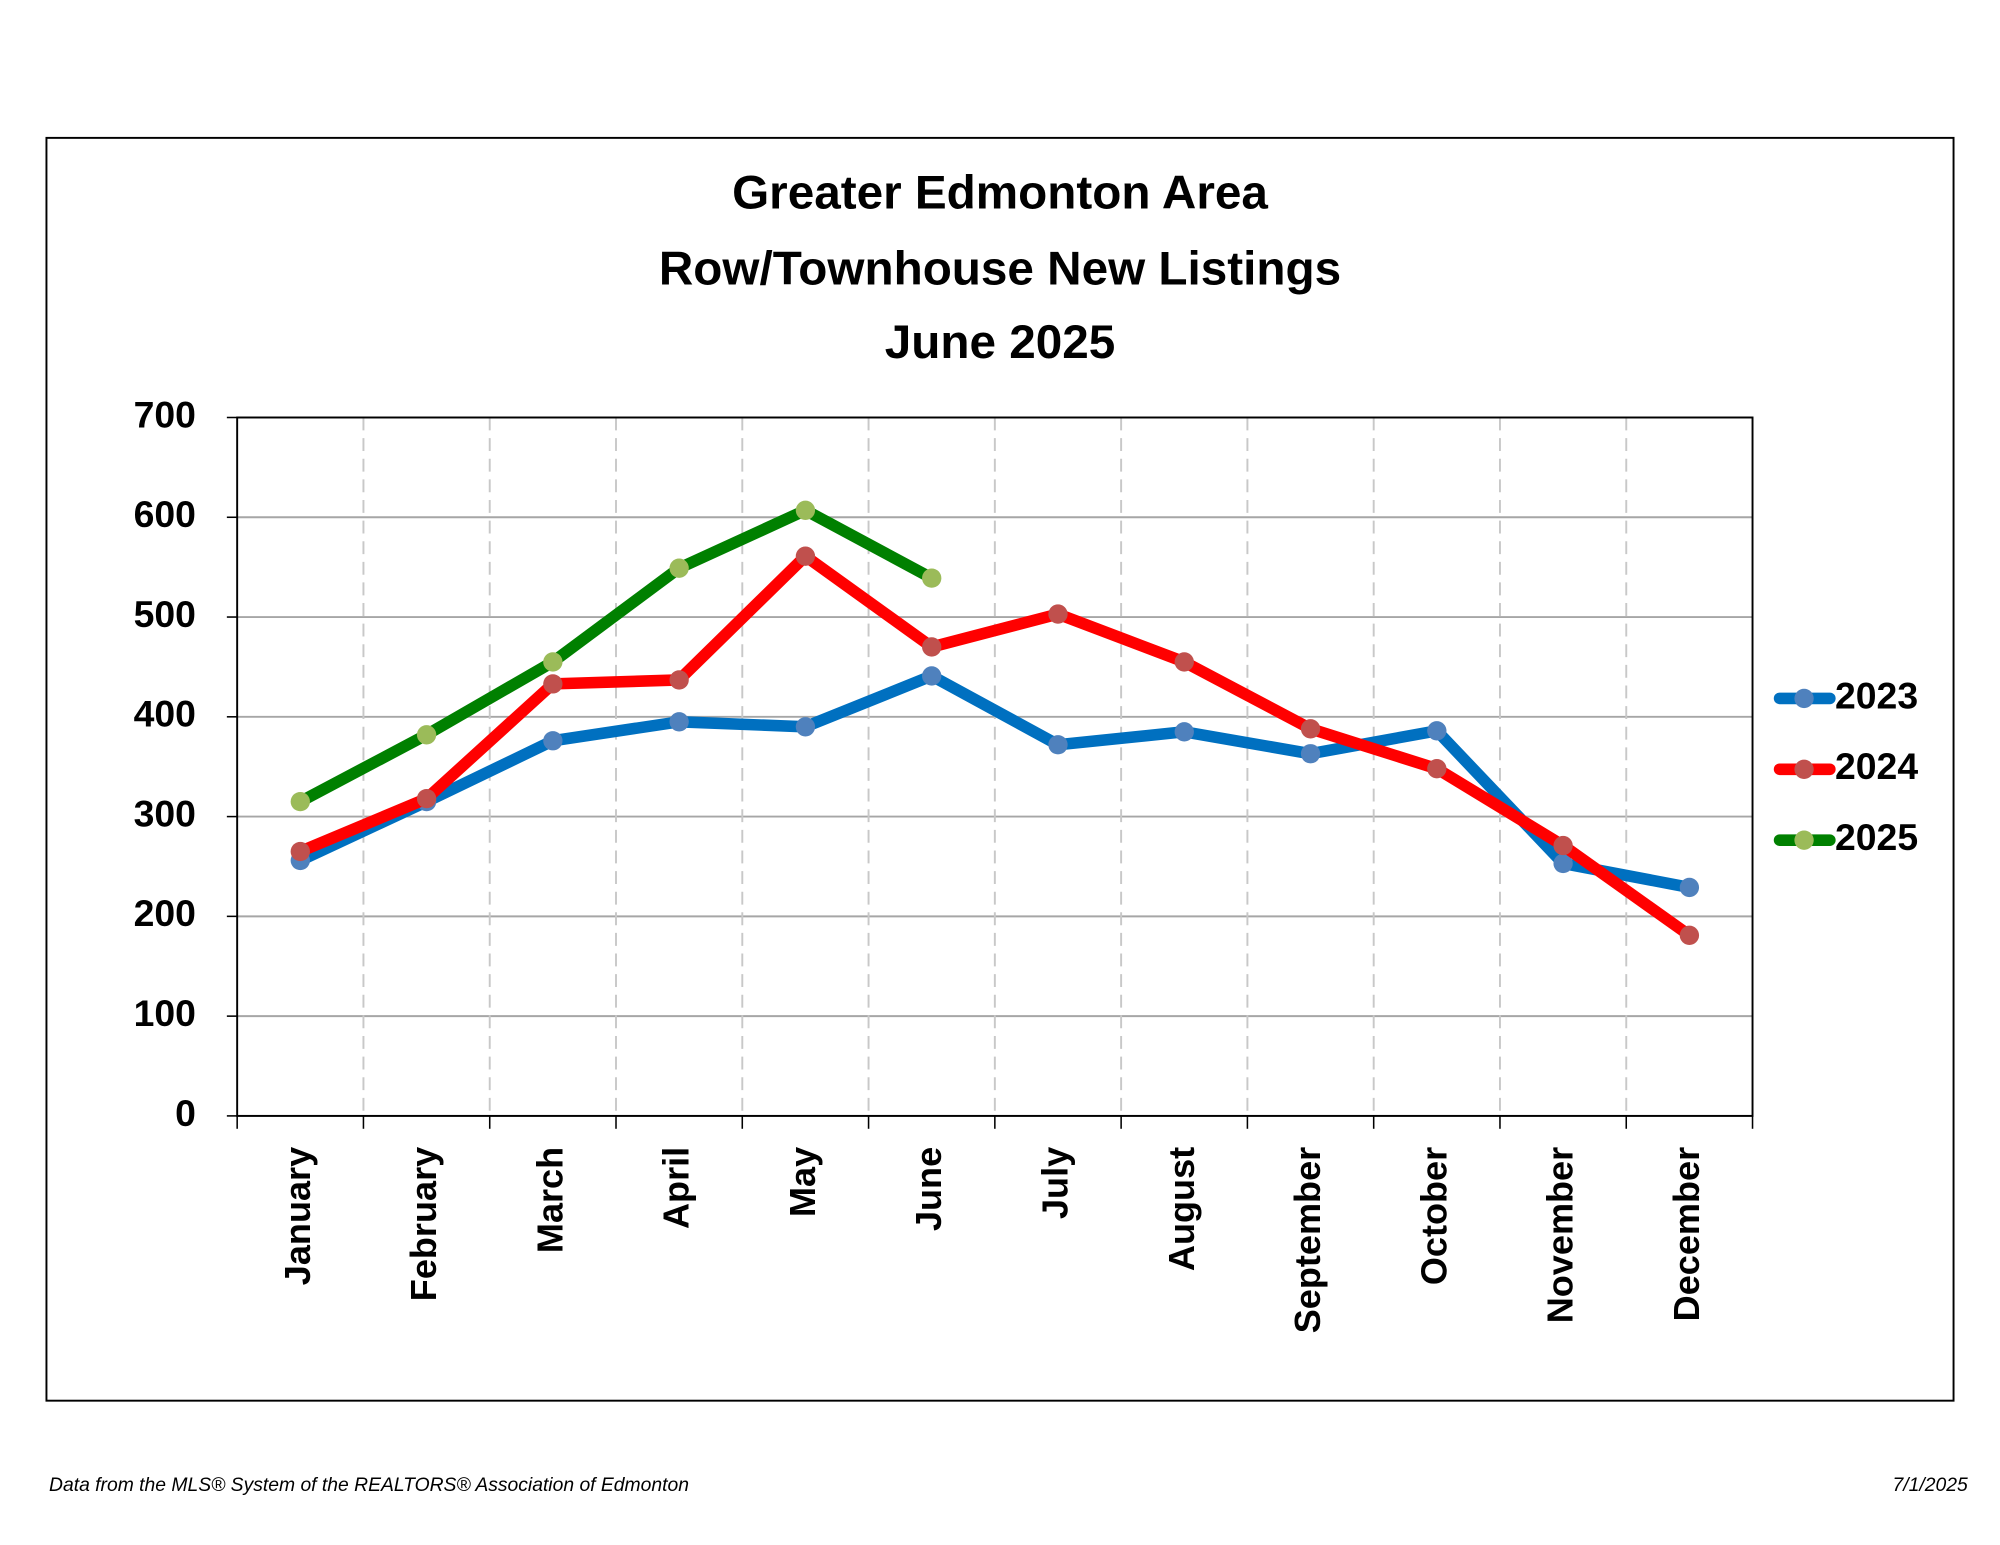  Describe the element at coordinates (1000, 342) in the screenshot. I see `chart-title: June 2025` at that location.